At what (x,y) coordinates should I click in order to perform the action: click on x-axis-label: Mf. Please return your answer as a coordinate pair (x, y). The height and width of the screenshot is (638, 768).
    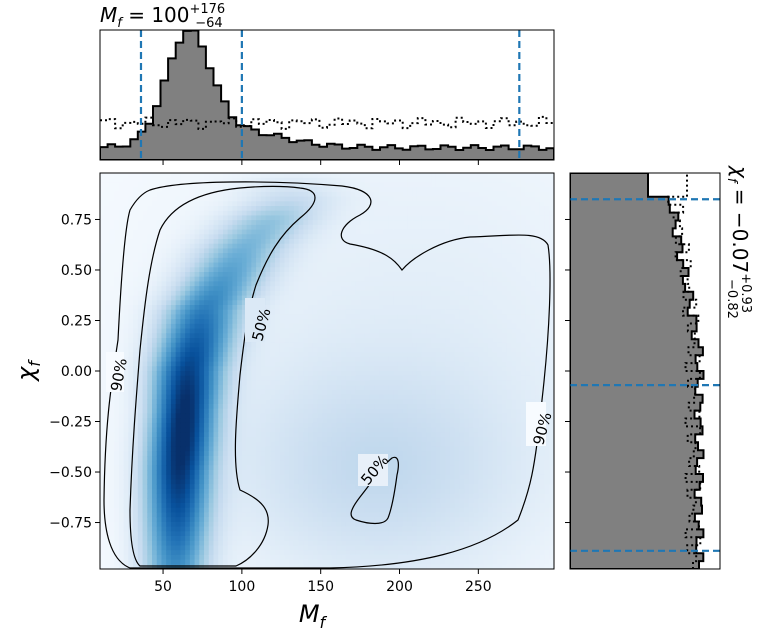
    Looking at the image, I should click on (313, 616).